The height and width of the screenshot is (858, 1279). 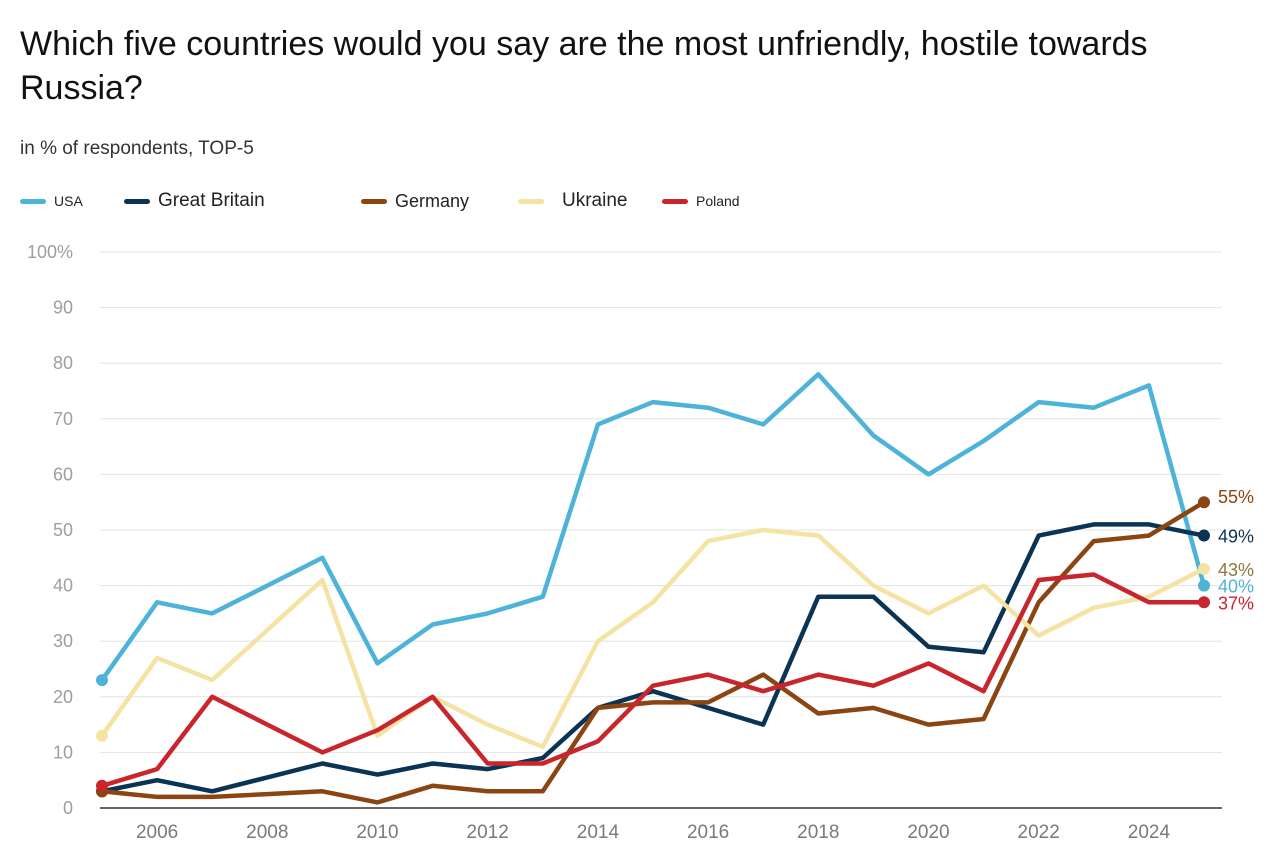 What do you see at coordinates (1236, 550) in the screenshot?
I see `end-labels: 40% 49% 55% 43% 37%` at bounding box center [1236, 550].